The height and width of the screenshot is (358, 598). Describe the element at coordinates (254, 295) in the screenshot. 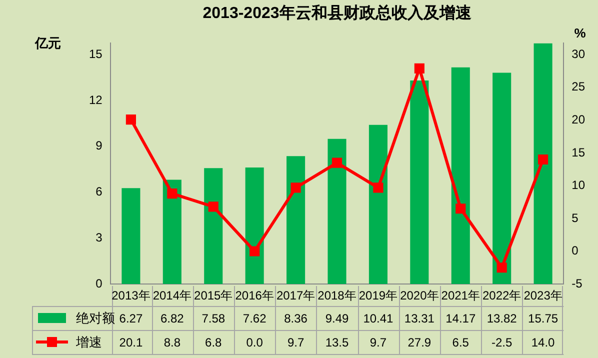

I see `x-tick-label: 2016年` at that location.